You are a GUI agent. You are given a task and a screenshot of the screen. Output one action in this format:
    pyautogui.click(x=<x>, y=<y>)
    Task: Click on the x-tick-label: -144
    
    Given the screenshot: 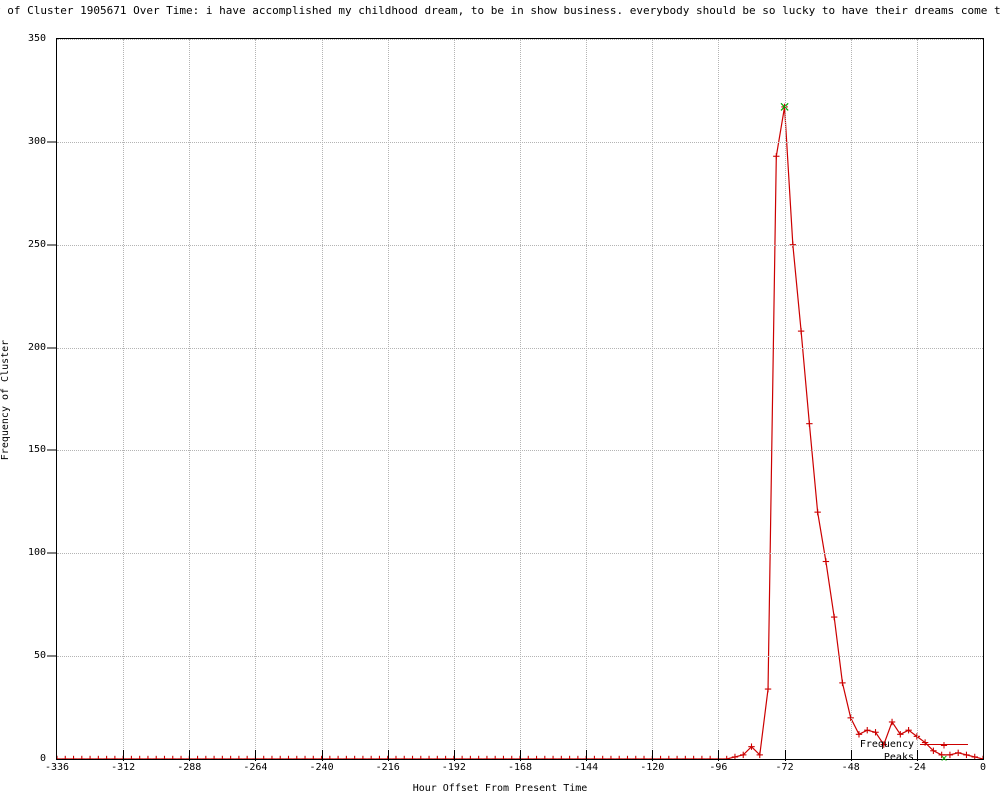 What is the action you would take?
    pyautogui.click(x=586, y=767)
    